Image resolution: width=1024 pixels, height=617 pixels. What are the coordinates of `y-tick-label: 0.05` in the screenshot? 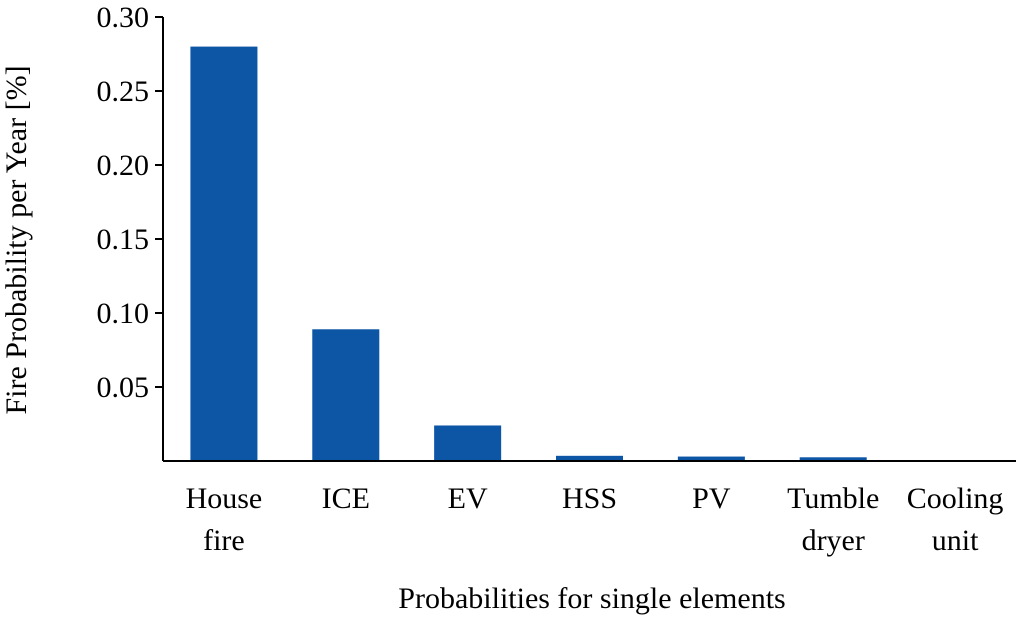 It's located at (123, 387).